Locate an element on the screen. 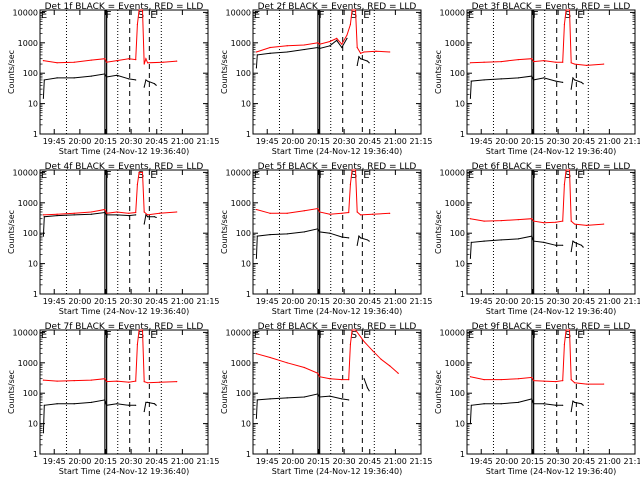 This screenshot has width=640, height=480. panel-title: Det 1f BLACK = Events, RED = LLD is located at coordinates (124, 7).